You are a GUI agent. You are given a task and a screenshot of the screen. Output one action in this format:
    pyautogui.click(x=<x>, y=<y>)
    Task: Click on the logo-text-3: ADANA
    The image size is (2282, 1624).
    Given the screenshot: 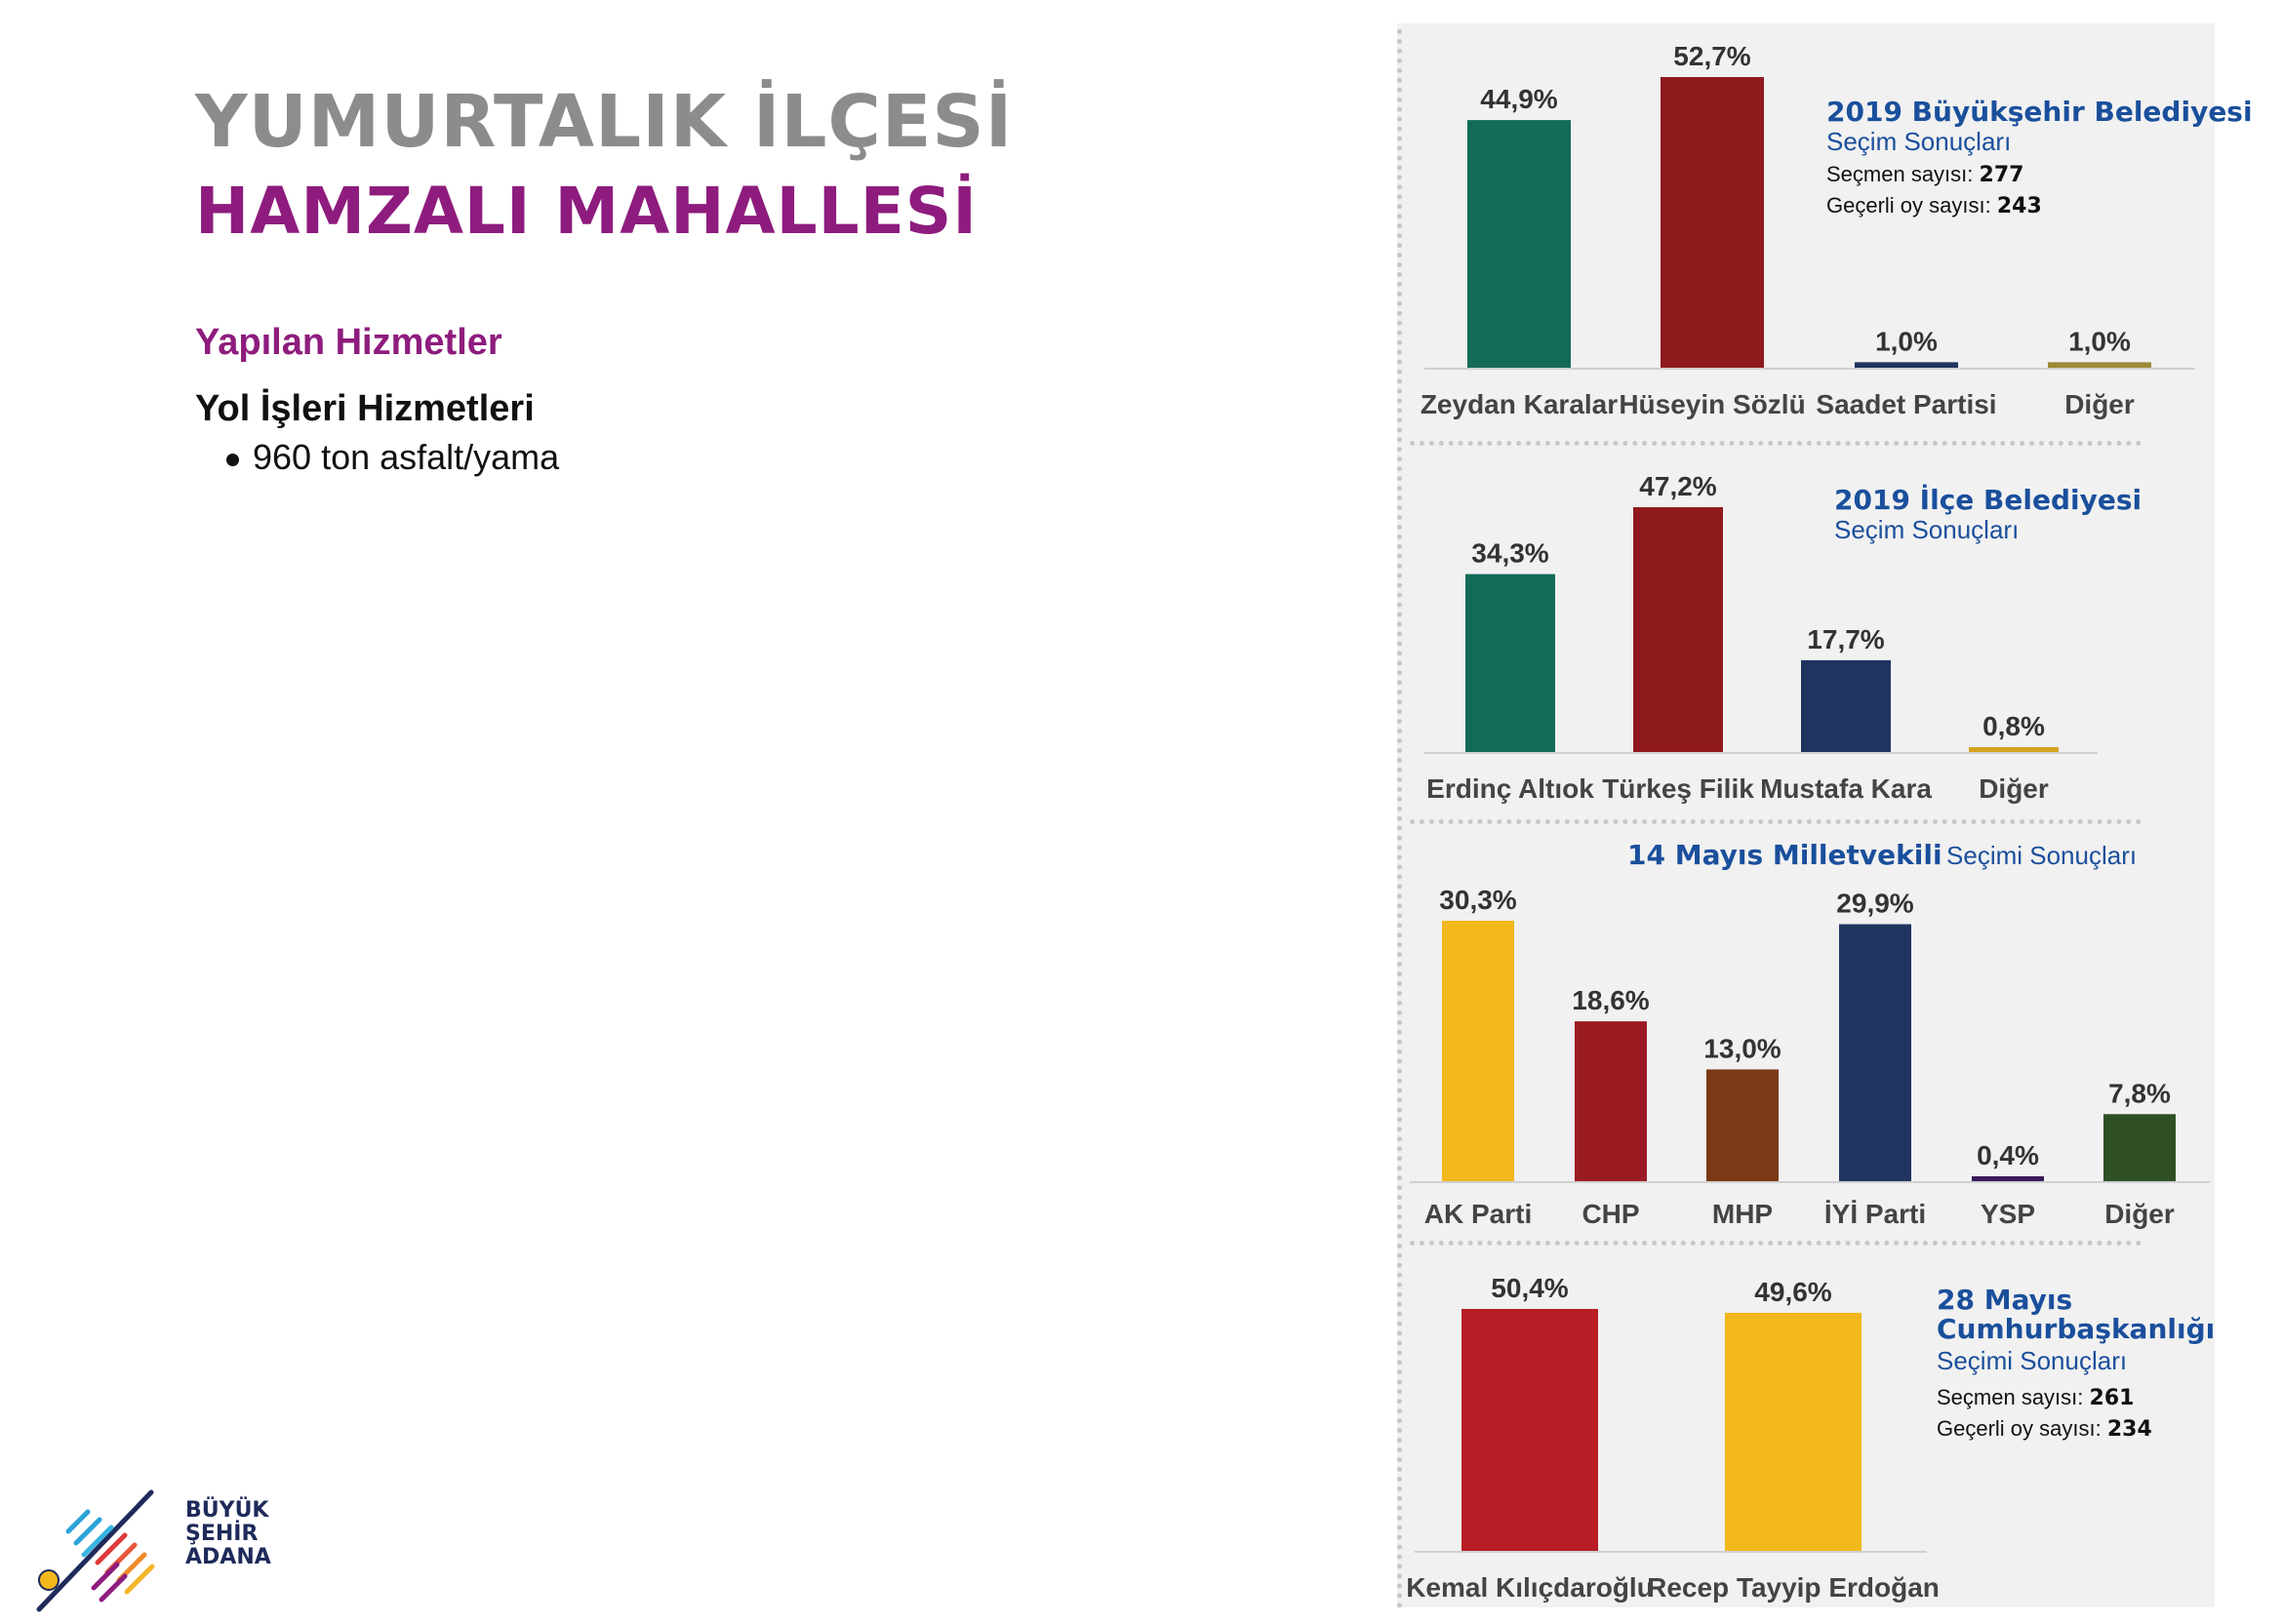 What is the action you would take?
    pyautogui.click(x=228, y=1557)
    